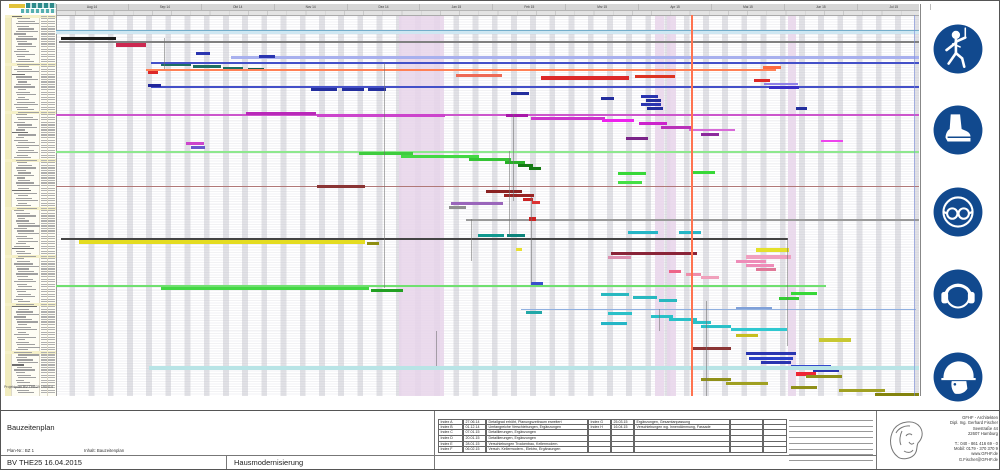 The width and height of the screenshot is (1000, 470). Describe the element at coordinates (985, 428) in the screenshot. I see `architect-street: Seestraße 44` at that location.